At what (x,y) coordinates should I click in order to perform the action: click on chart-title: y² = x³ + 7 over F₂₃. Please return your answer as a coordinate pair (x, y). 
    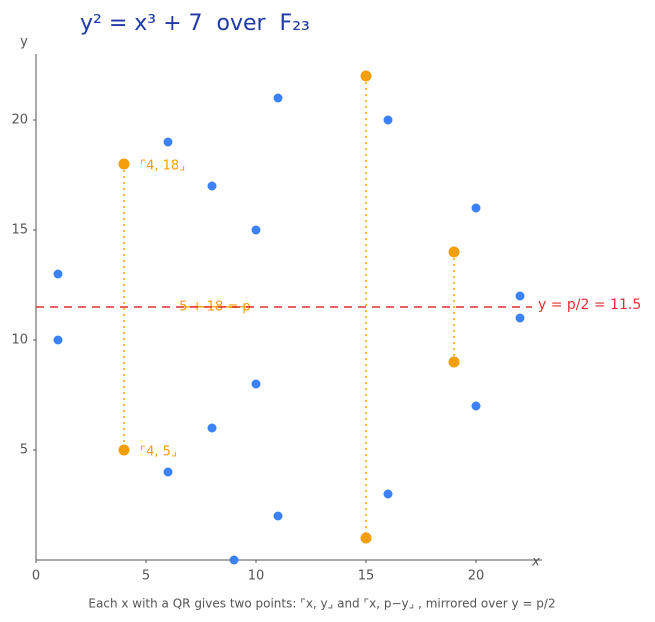
    Looking at the image, I should click on (195, 23).